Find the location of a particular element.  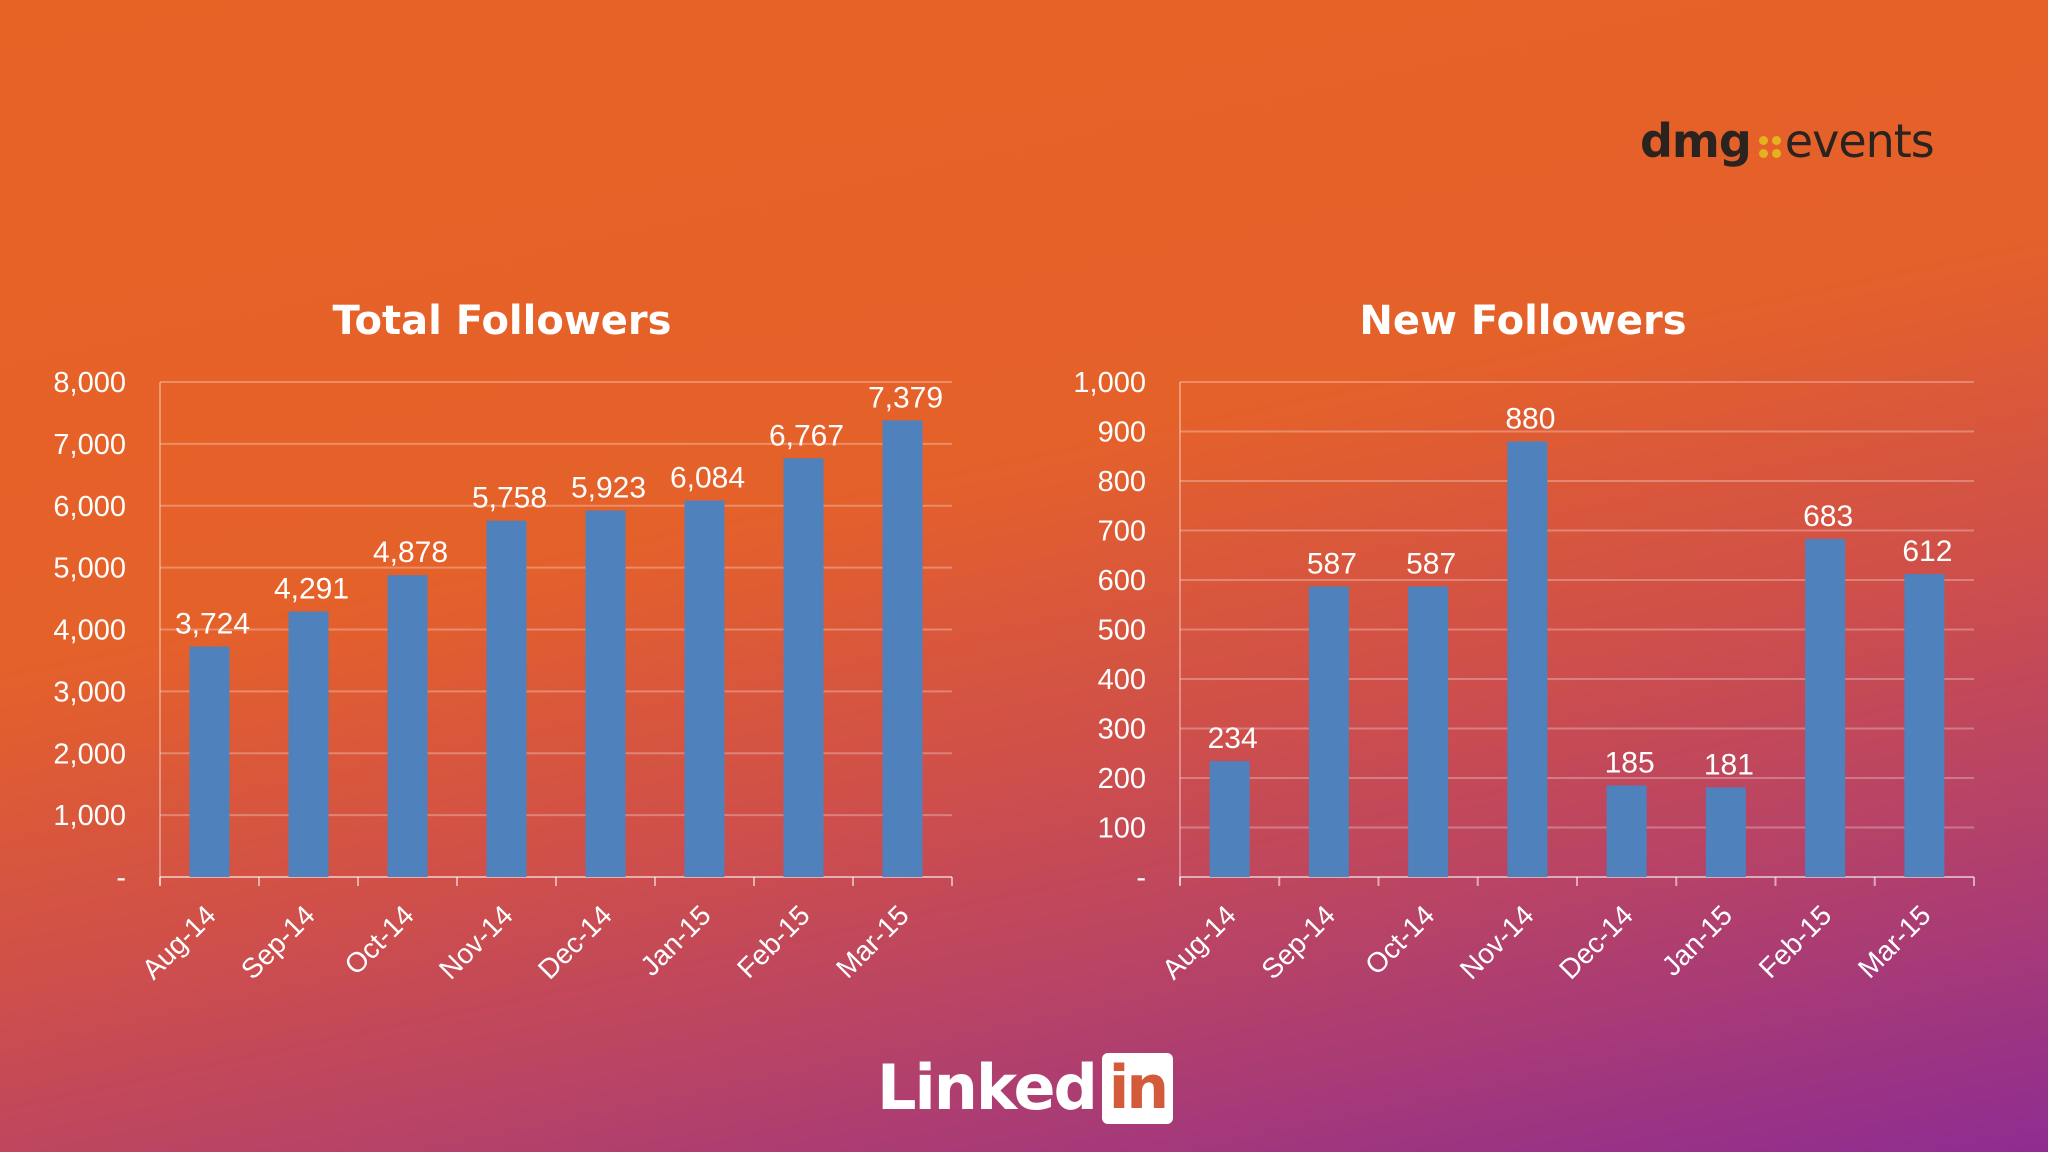

x-category-label: Oct-14 is located at coordinates (1399, 939).